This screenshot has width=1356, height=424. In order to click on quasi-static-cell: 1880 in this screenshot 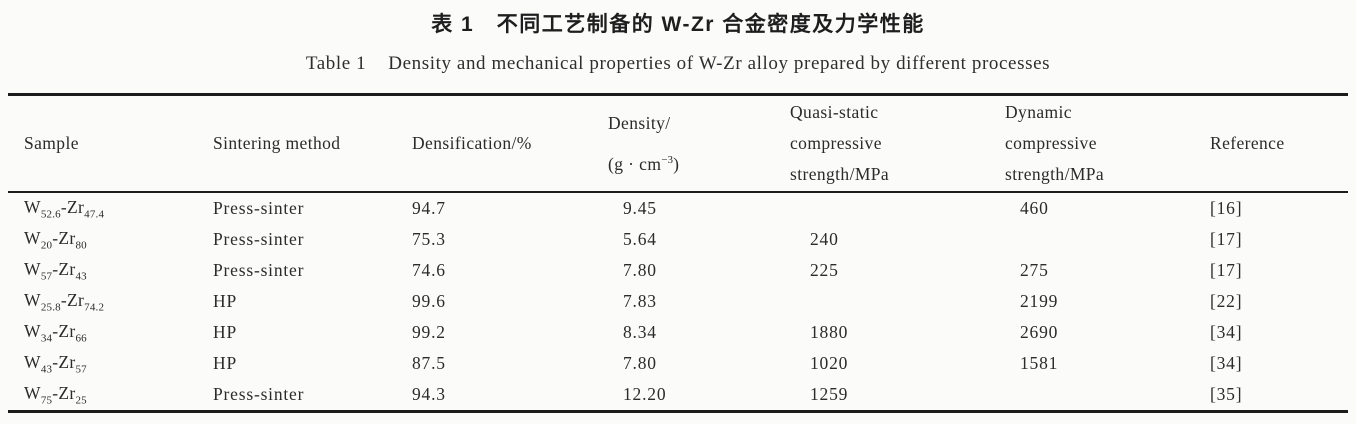, I will do `click(829, 332)`.